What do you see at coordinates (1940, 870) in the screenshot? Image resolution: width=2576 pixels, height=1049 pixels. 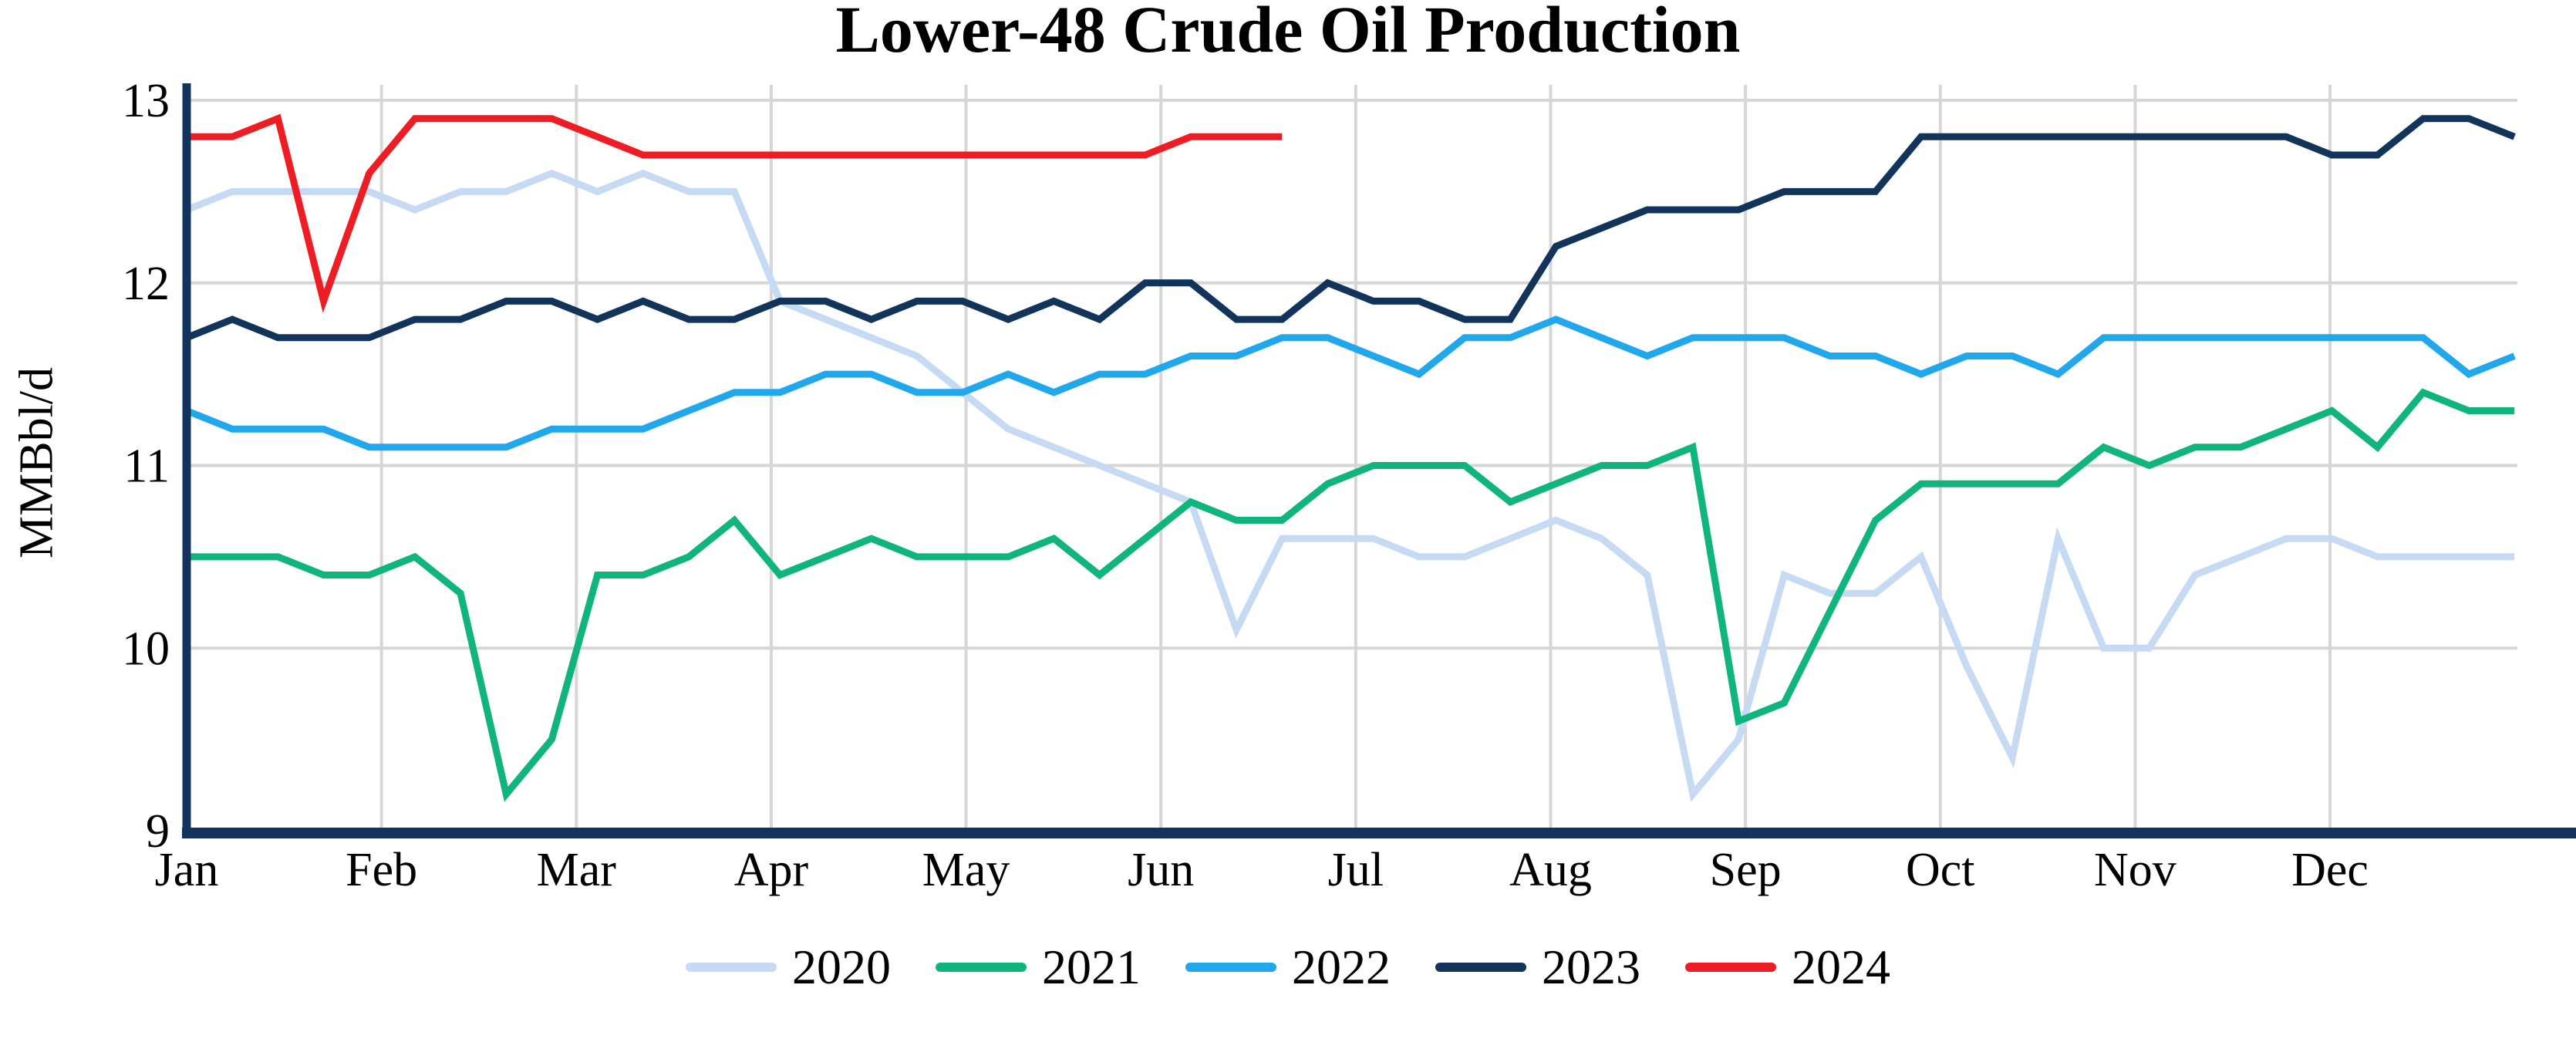 I see `x-tick-label-Oct: Oct` at bounding box center [1940, 870].